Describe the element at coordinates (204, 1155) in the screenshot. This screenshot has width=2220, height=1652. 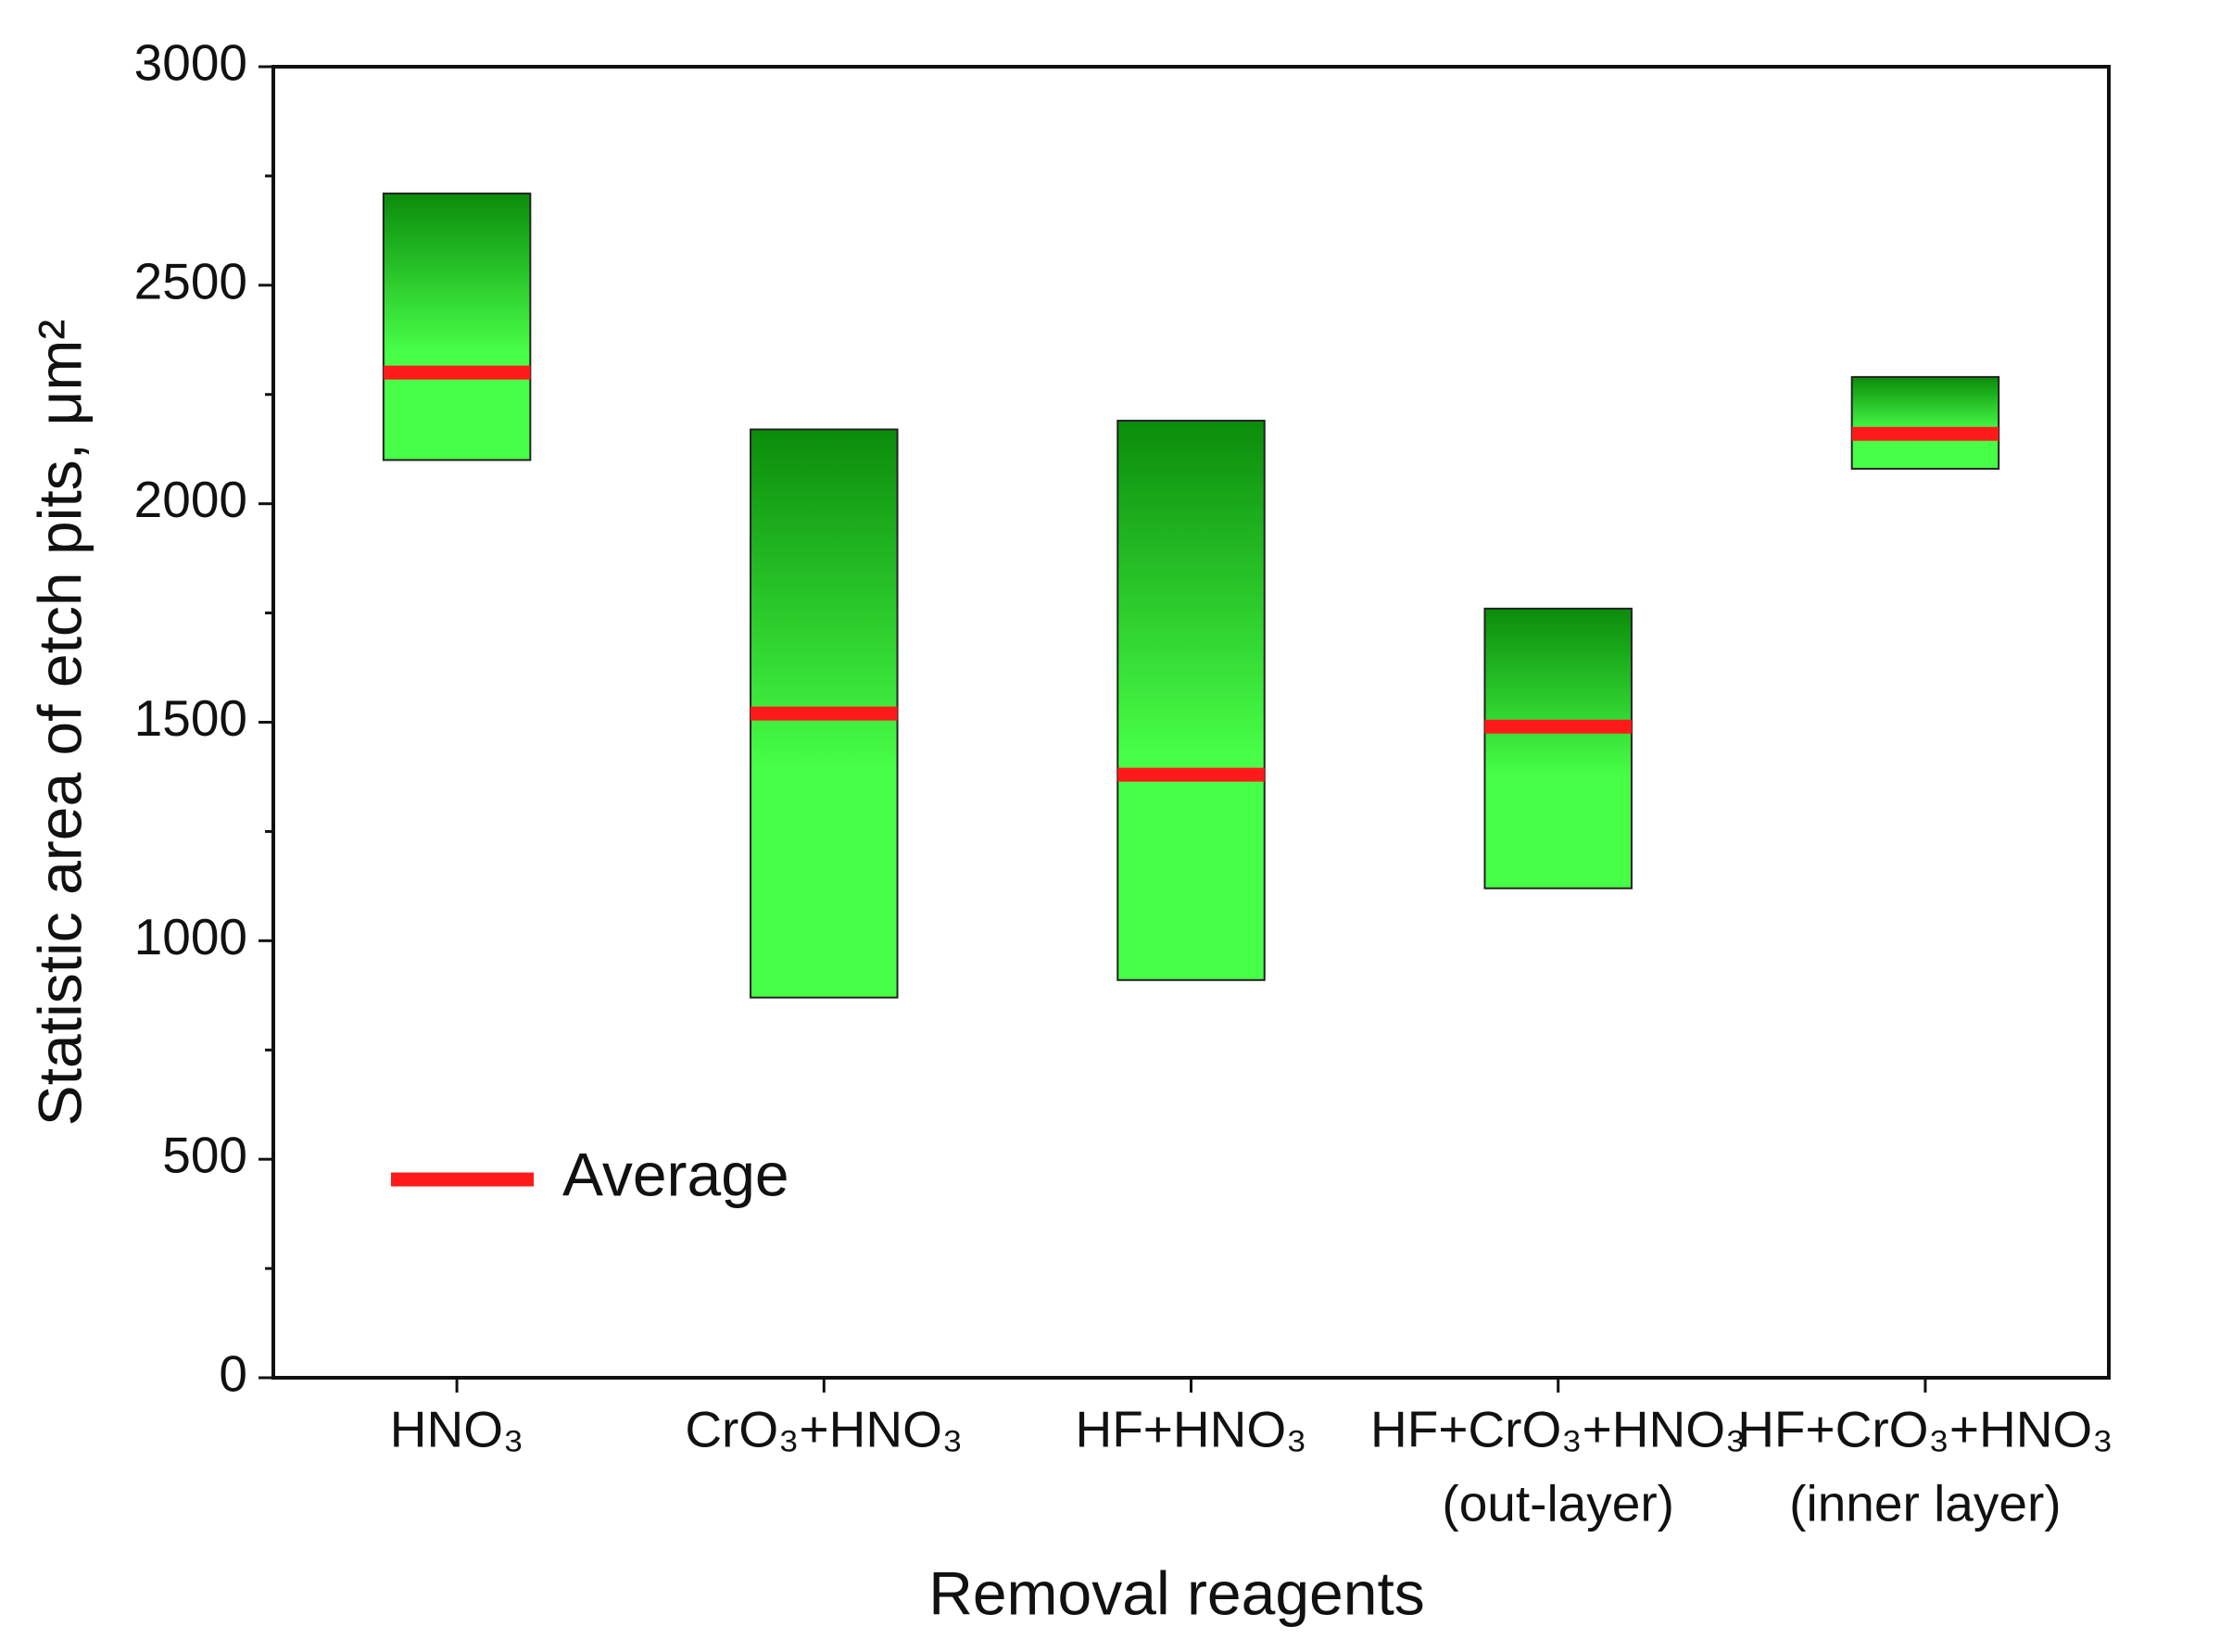
I see `y-tick-label: 500` at that location.